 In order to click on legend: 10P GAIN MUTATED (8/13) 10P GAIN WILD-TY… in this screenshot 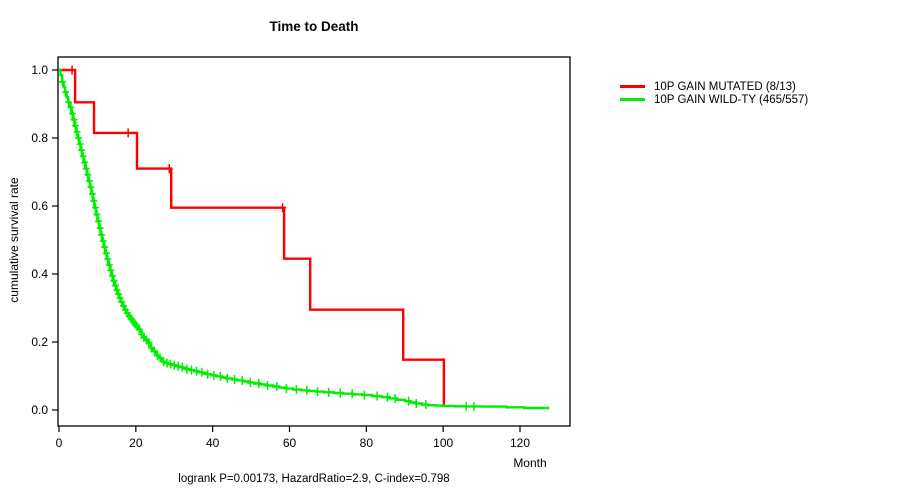, I will do `click(714, 93)`.